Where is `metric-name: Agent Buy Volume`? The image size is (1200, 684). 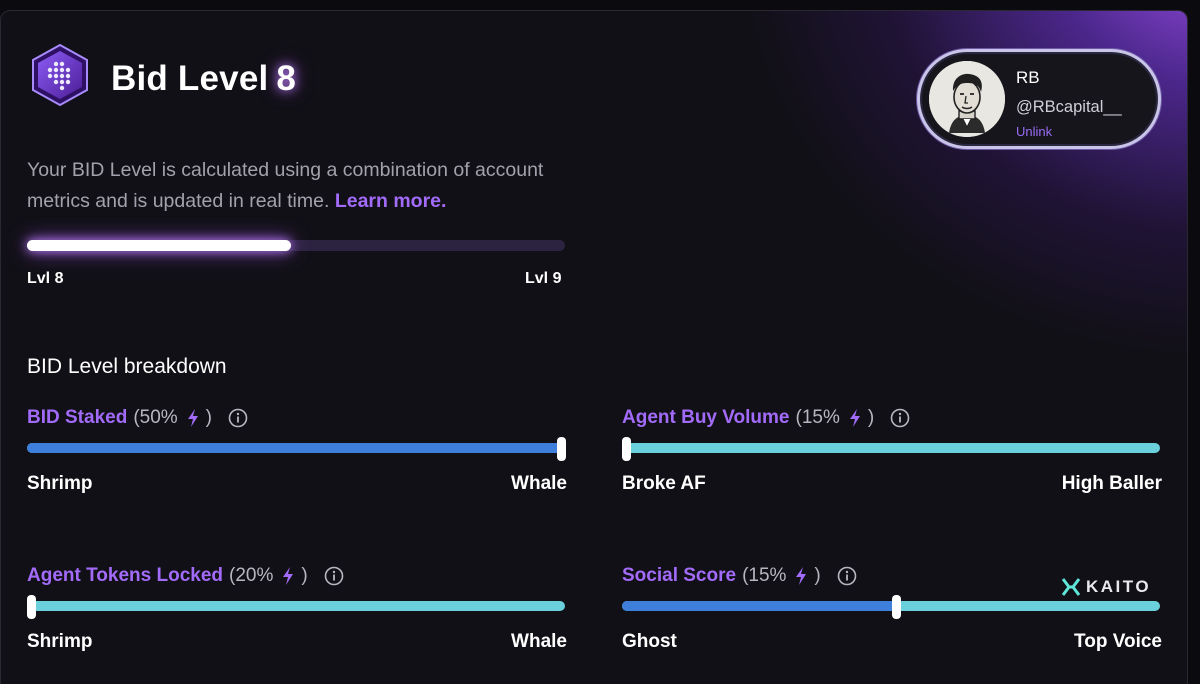
metric-name: Agent Buy Volume is located at coordinates (706, 417).